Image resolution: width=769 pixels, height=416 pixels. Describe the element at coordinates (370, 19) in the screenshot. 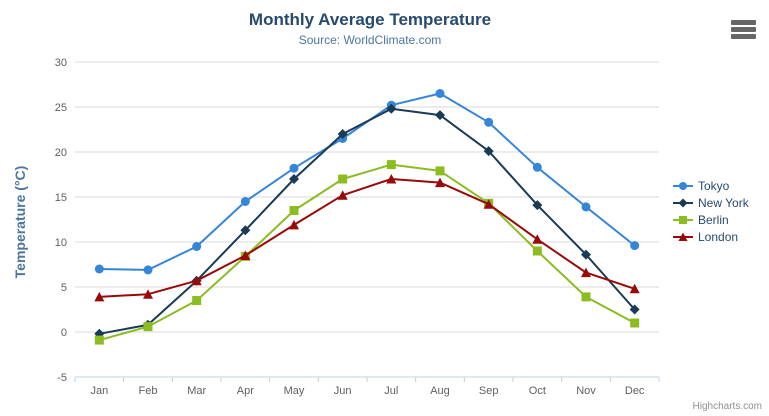

I see `chart-title: Monthly Average Temperature` at that location.